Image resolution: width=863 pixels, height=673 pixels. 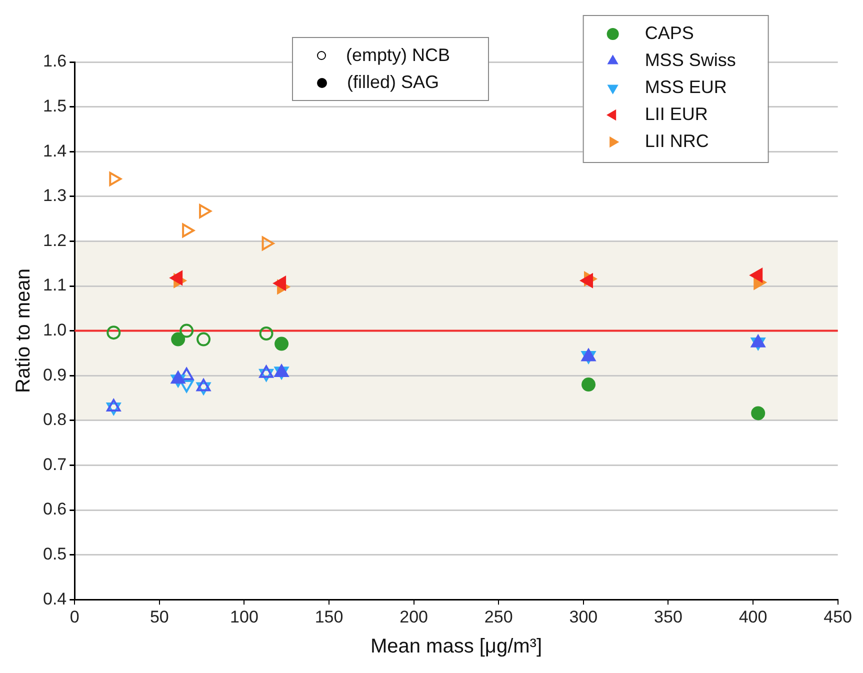 What do you see at coordinates (54, 420) in the screenshot?
I see `y-tick-label: 0.8` at bounding box center [54, 420].